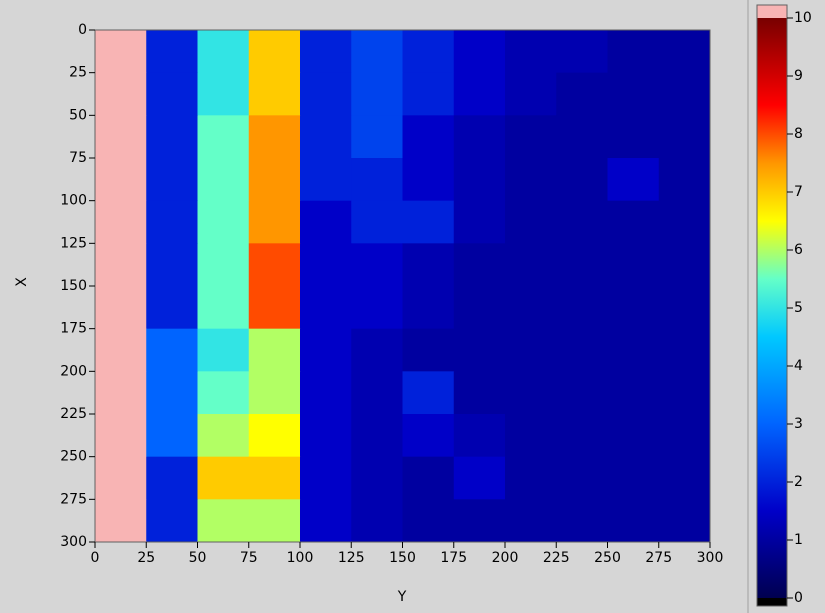 This screenshot has width=825, height=613. Describe the element at coordinates (798, 134) in the screenshot. I see `colorbar-tick-label: 8` at that location.